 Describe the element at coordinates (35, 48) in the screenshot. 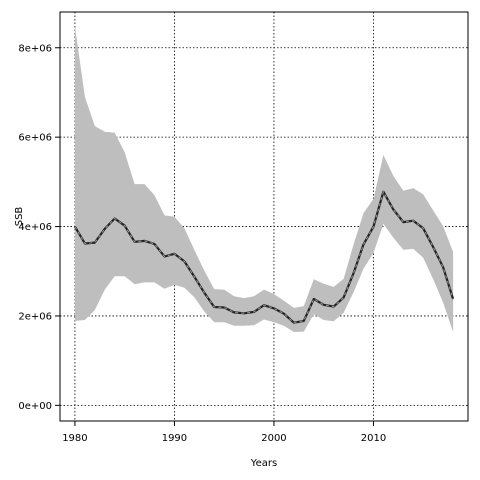

I see `y-tick-label: 8e+06` at that location.